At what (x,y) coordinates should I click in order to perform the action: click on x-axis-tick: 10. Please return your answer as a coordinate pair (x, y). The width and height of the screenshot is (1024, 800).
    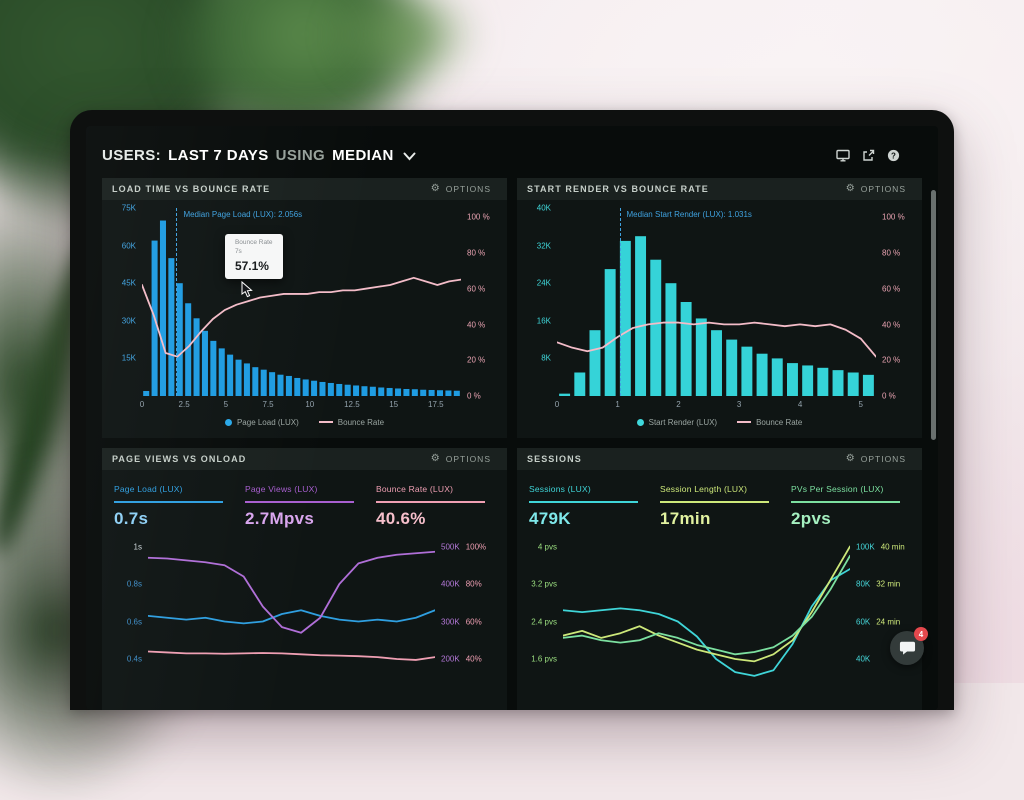
    Looking at the image, I should click on (309, 404).